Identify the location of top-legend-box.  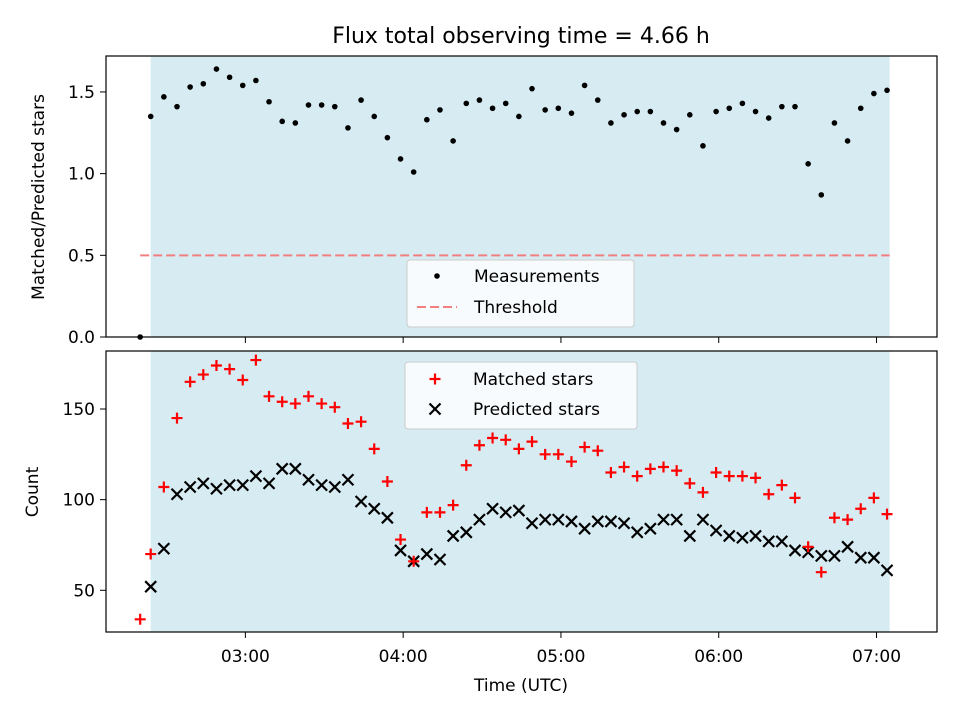
(520, 293).